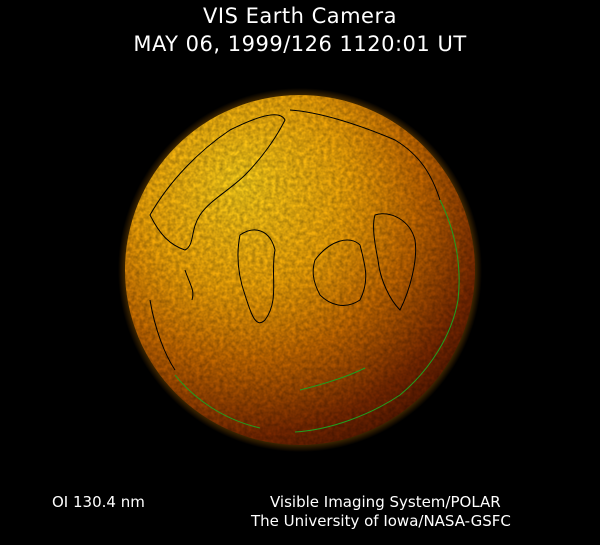 The image size is (600, 545). I want to click on image-title: VIS Earth Camera, so click(300, 16).